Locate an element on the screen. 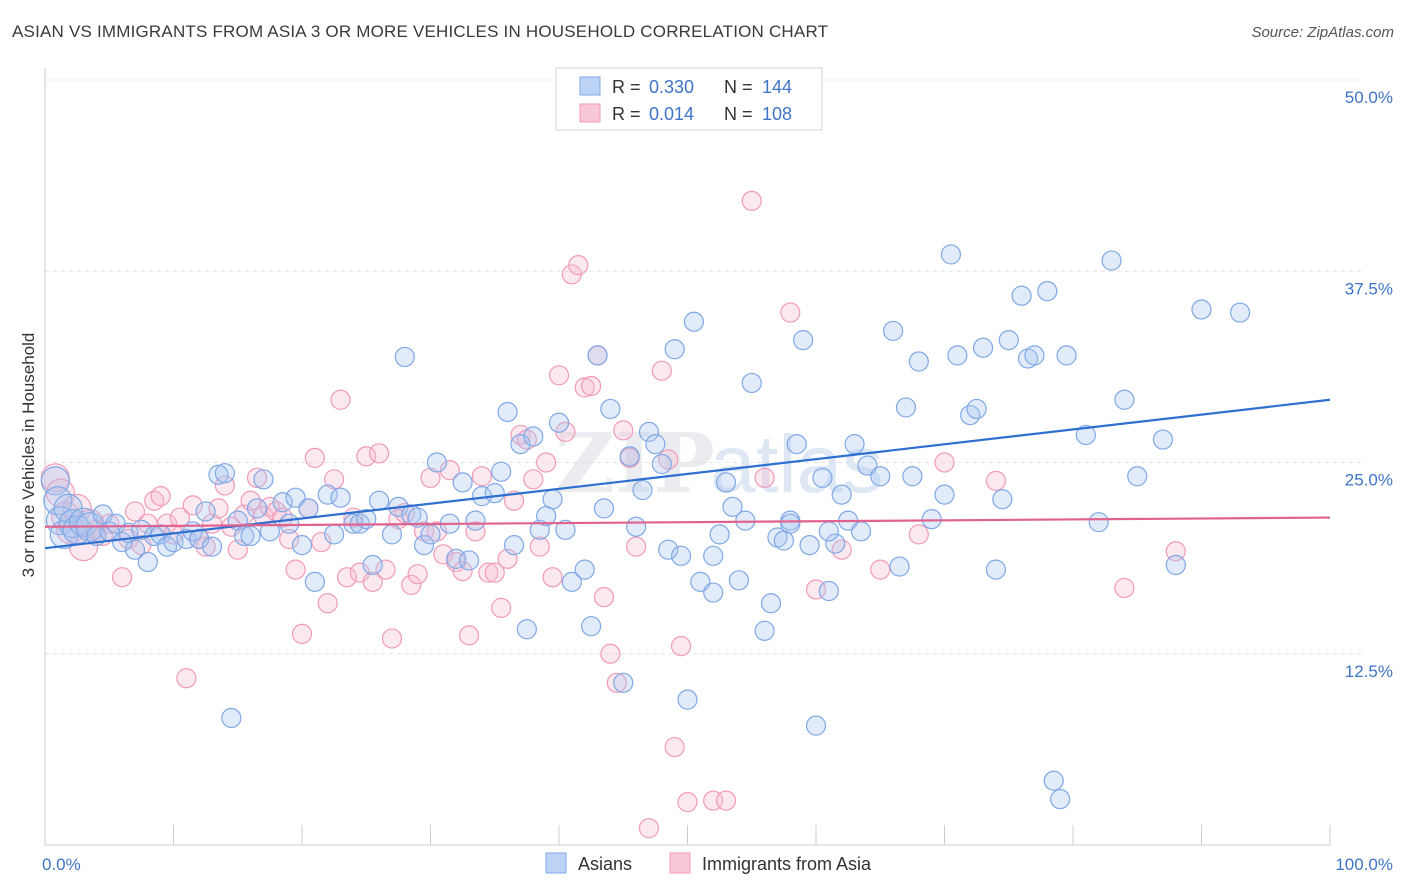 The height and width of the screenshot is (892, 1406). legend-r-value-1: 0.330 is located at coordinates (671, 87).